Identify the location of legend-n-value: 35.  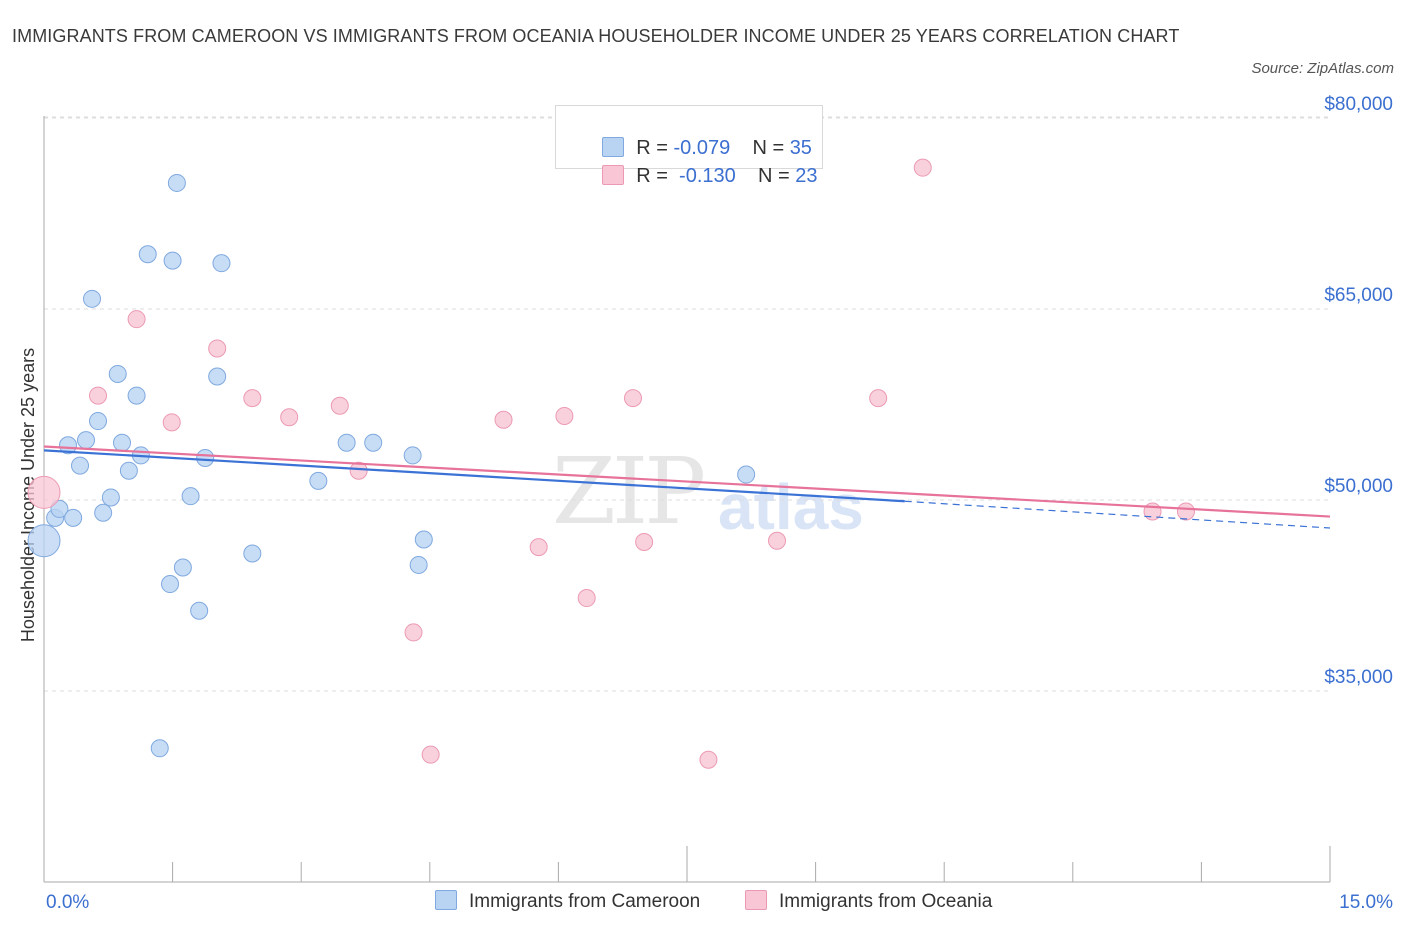
(800, 148).